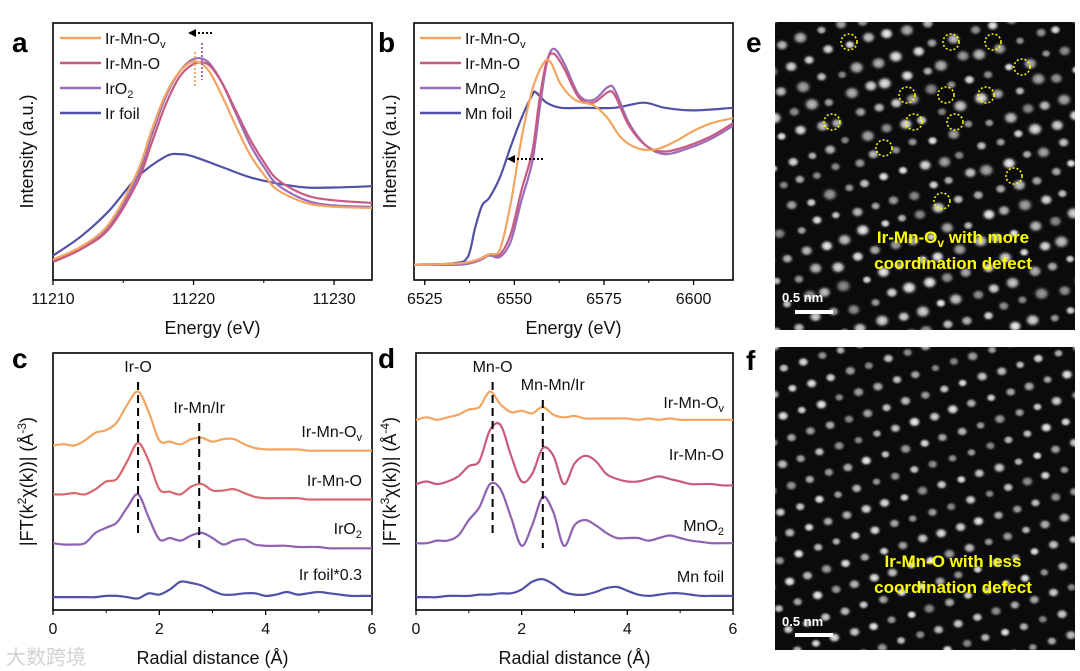 The width and height of the screenshot is (1080, 671). What do you see at coordinates (802, 621) in the screenshot?
I see `scale-bar-label-f: 0.5 nm` at bounding box center [802, 621].